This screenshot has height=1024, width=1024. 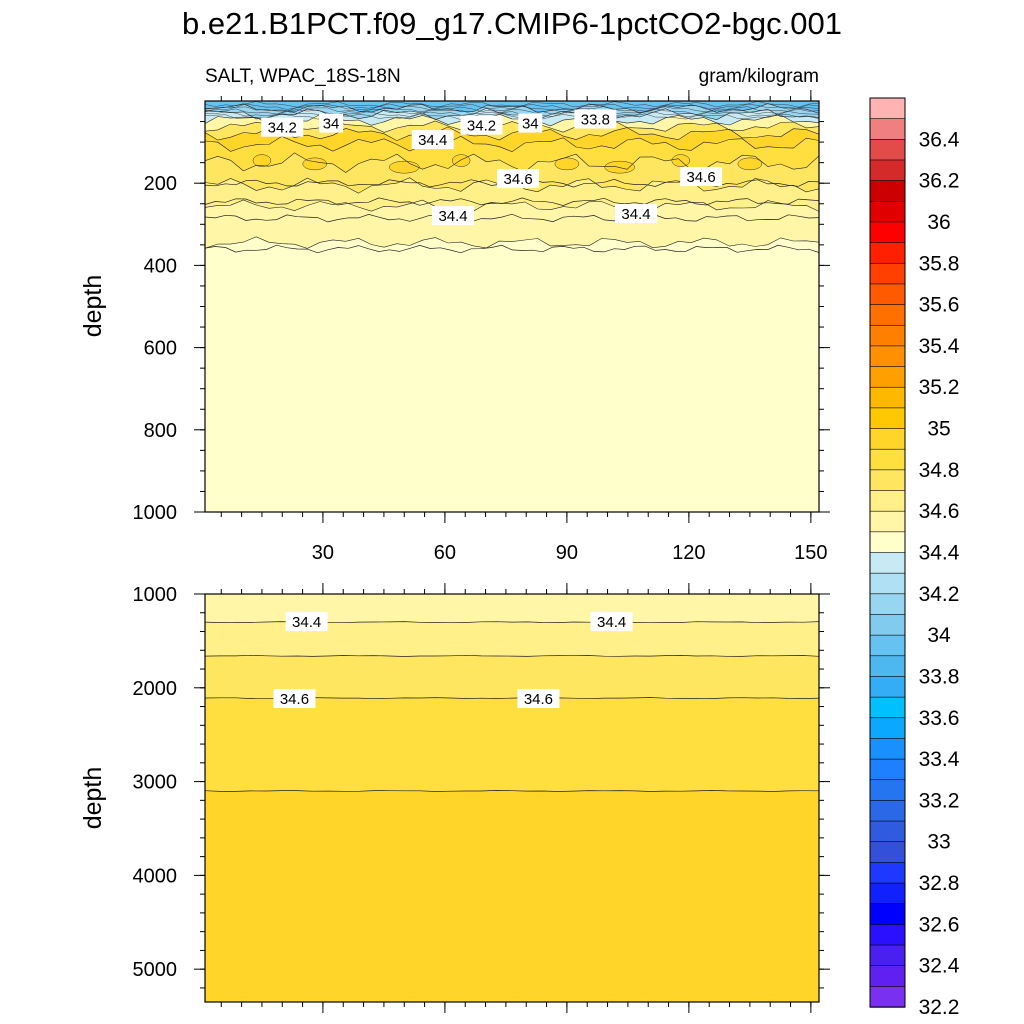 I want to click on colorbar-label: 36.2, so click(x=939, y=181).